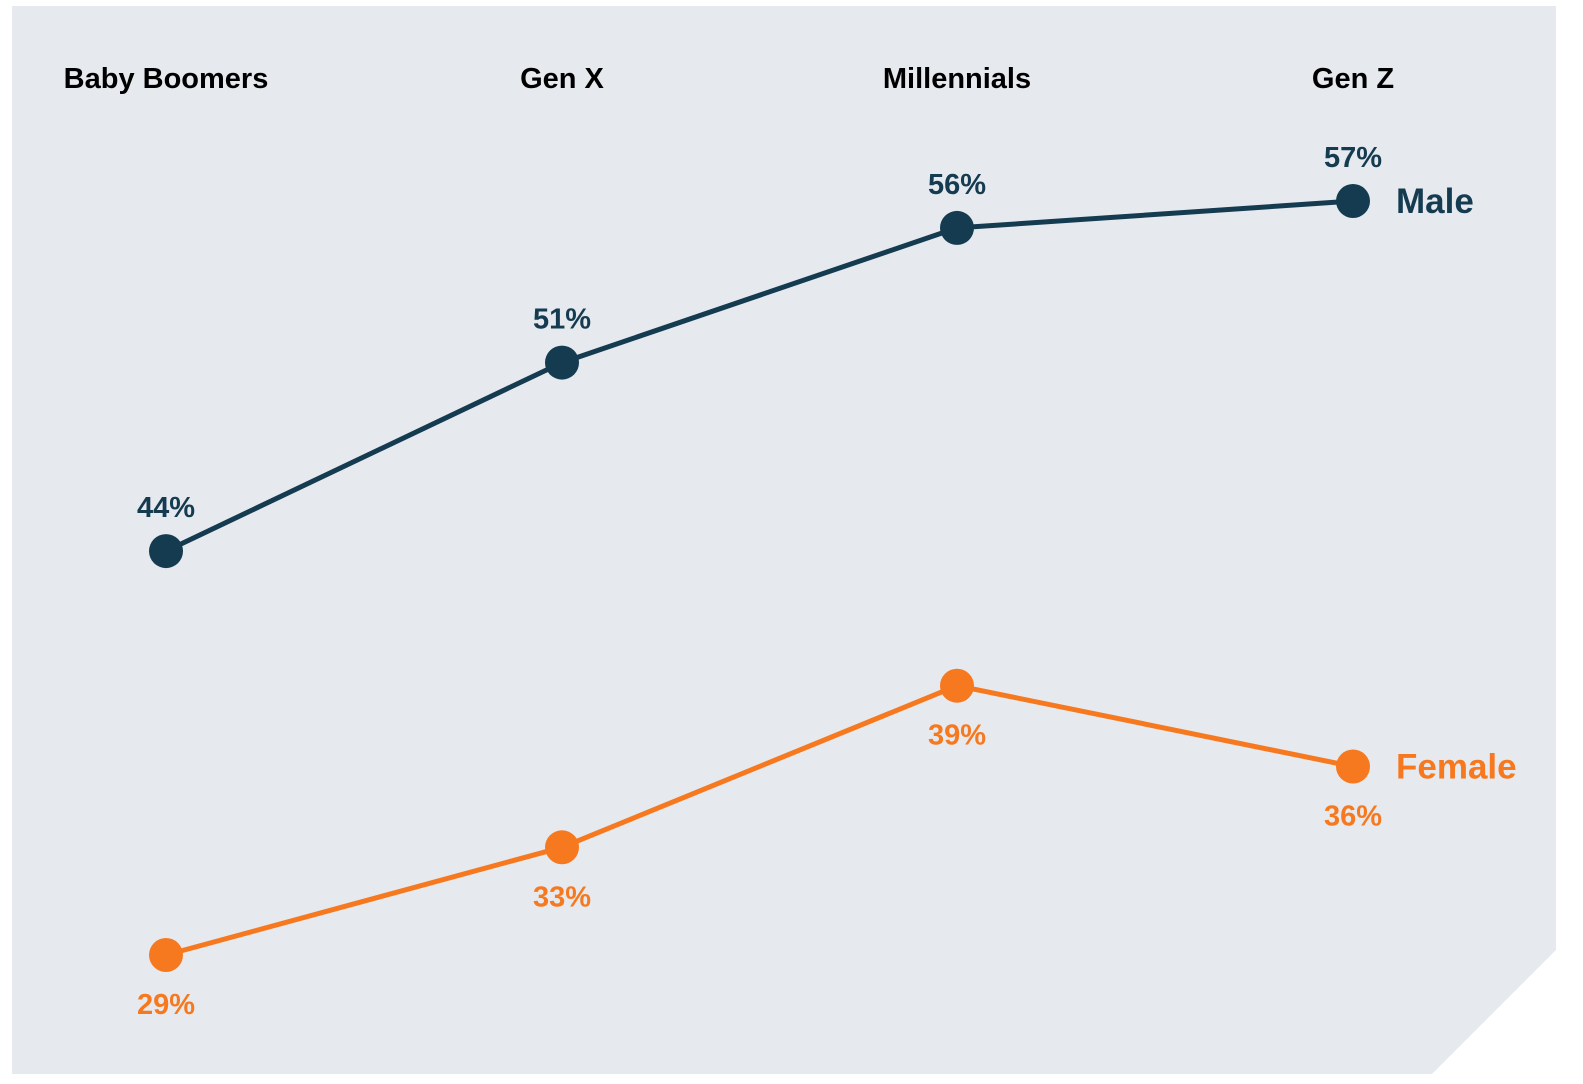 The width and height of the screenshot is (1583, 1084). Describe the element at coordinates (957, 185) in the screenshot. I see `data-label-male: 56%` at that location.